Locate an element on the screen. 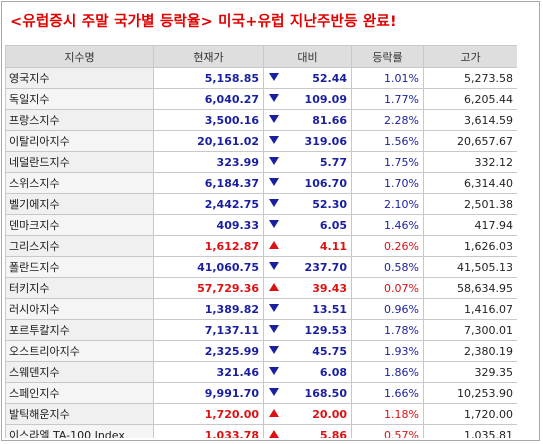 The width and height of the screenshot is (543, 444). change-value: 45.75 is located at coordinates (329, 351).